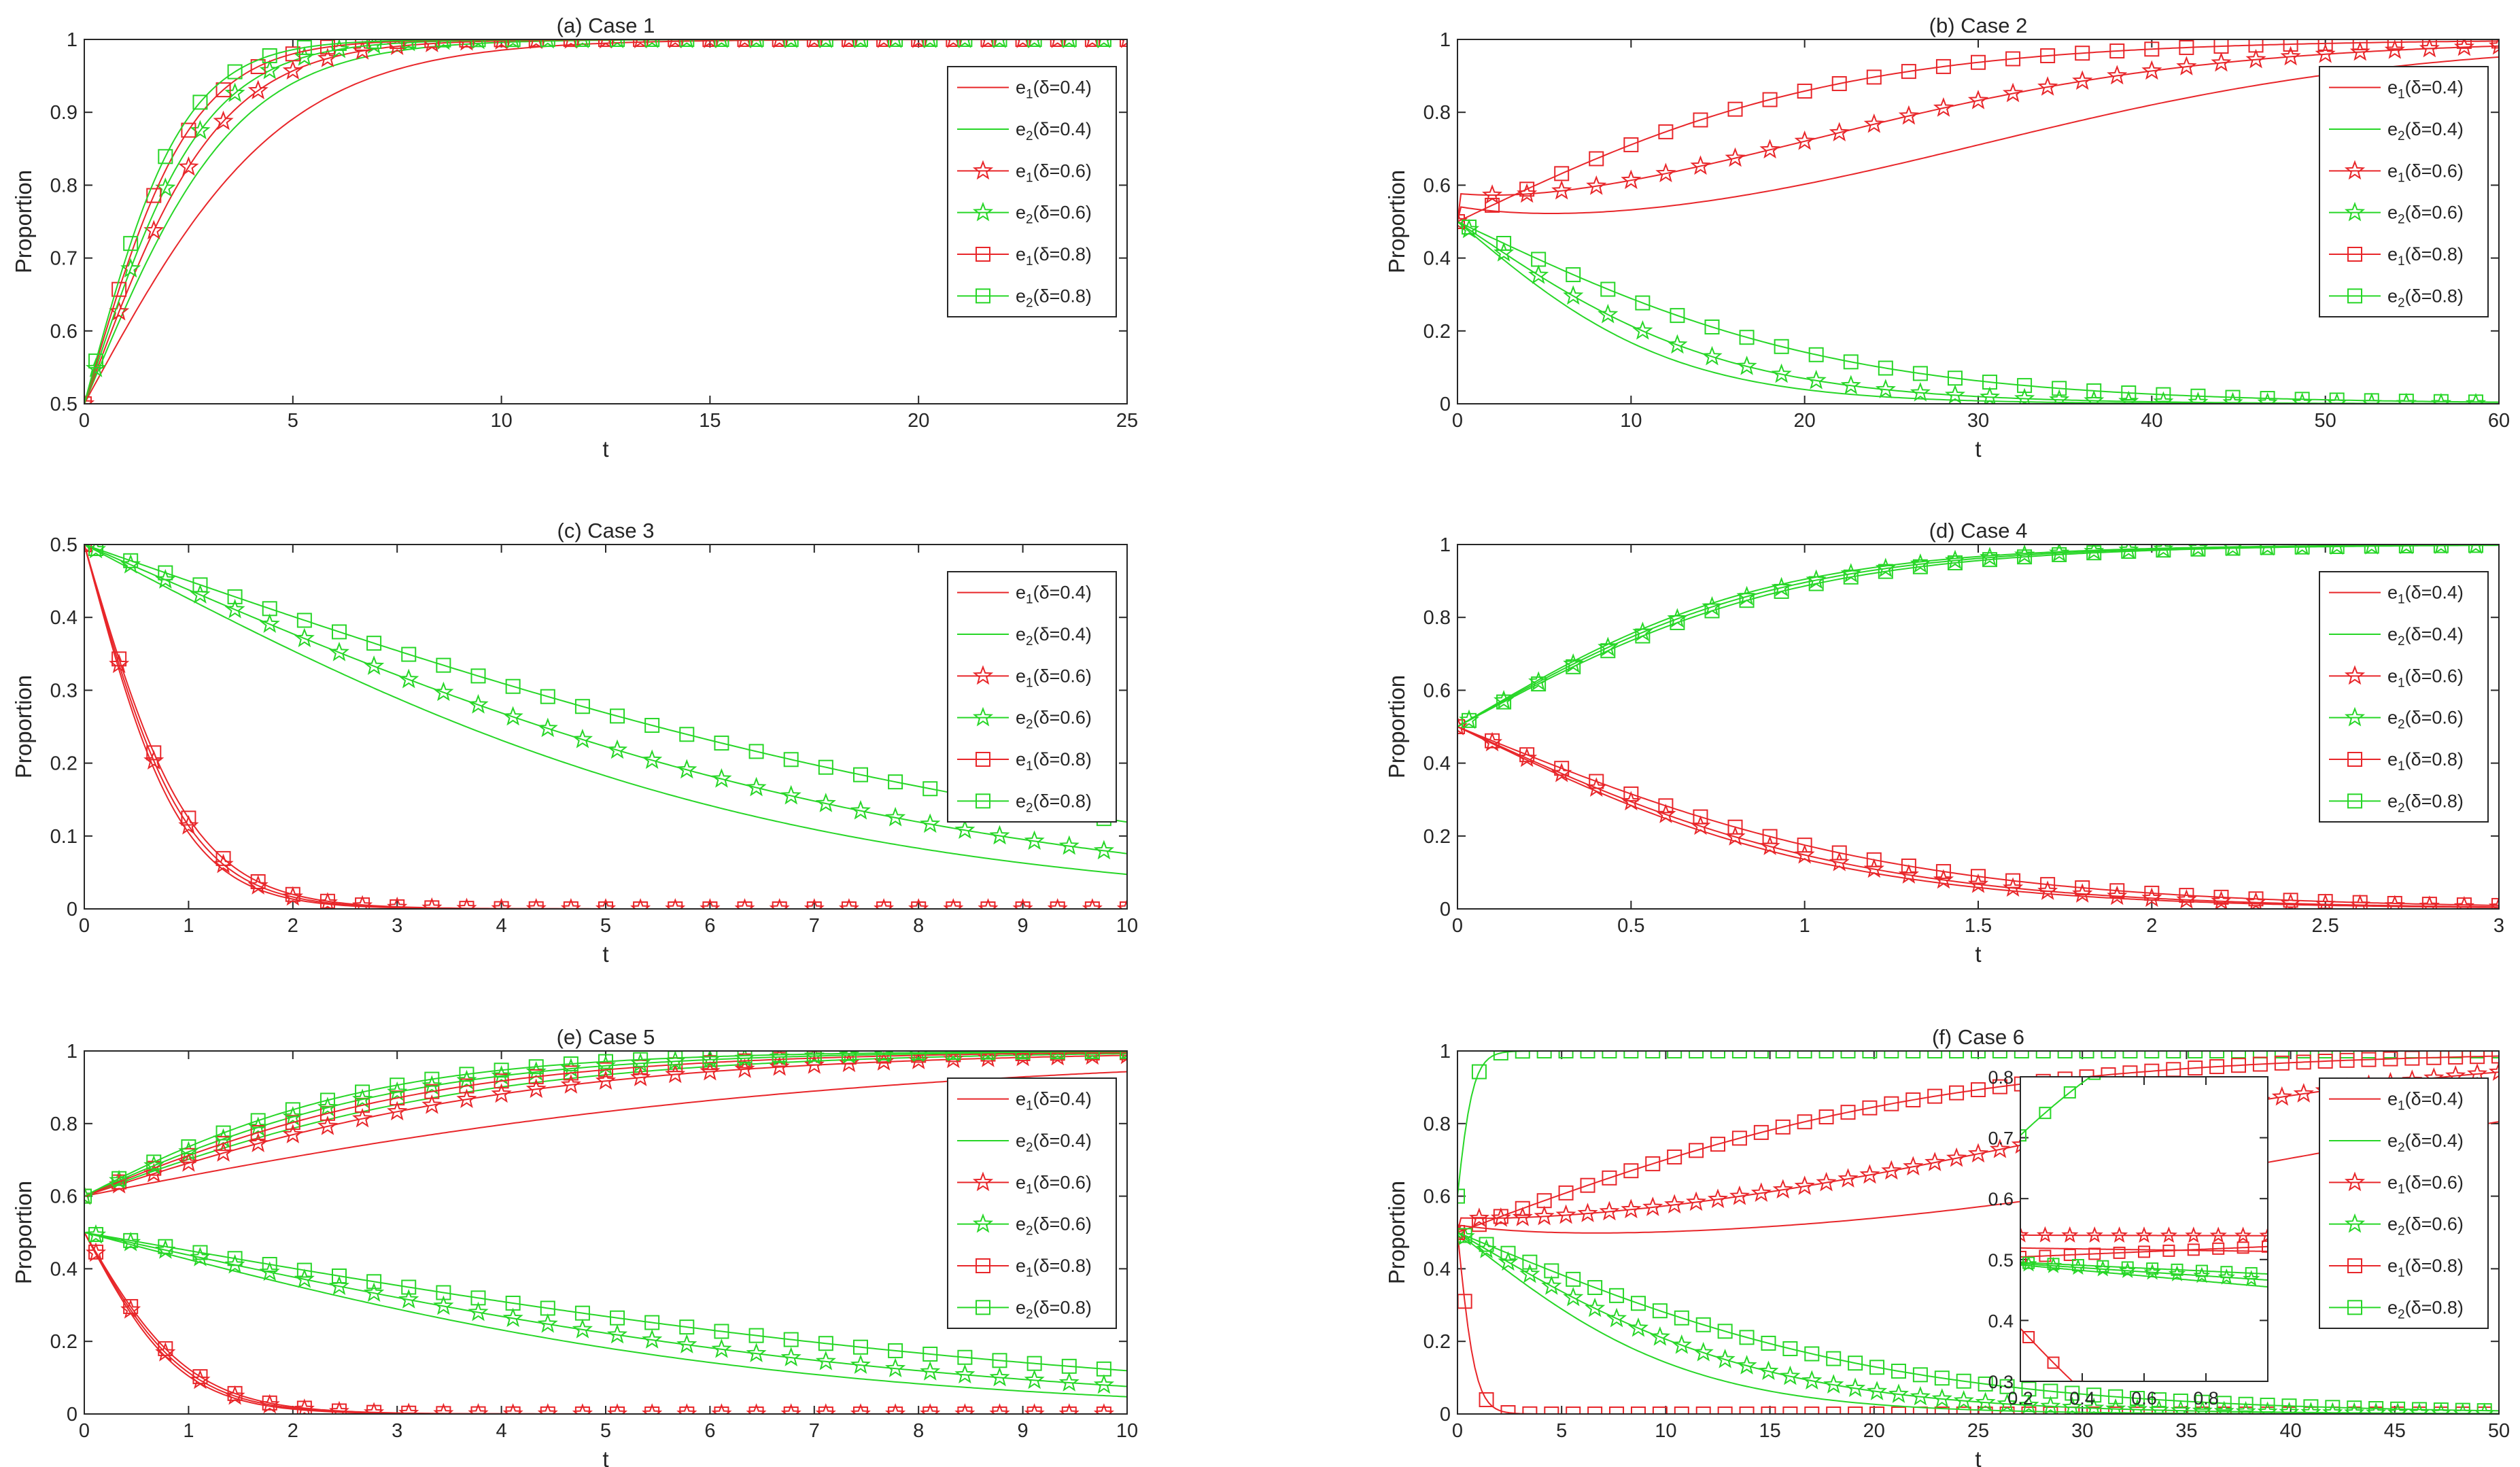 Image resolution: width=2520 pixels, height=1467 pixels. What do you see at coordinates (605, 700) in the screenshot?
I see `series-line-e2(δ=0.6)` at bounding box center [605, 700].